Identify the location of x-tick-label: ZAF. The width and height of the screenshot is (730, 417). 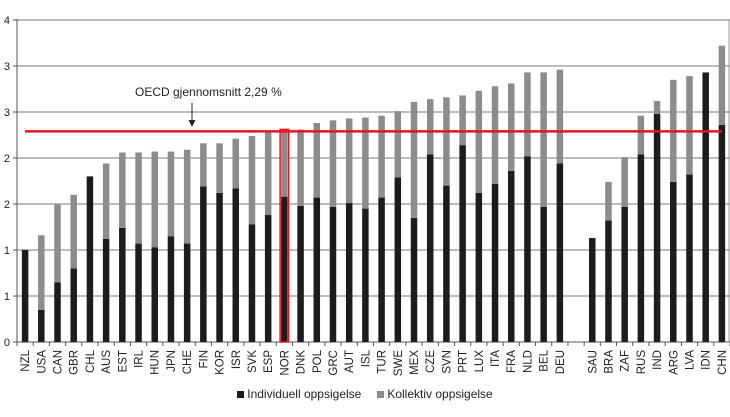
(626, 361).